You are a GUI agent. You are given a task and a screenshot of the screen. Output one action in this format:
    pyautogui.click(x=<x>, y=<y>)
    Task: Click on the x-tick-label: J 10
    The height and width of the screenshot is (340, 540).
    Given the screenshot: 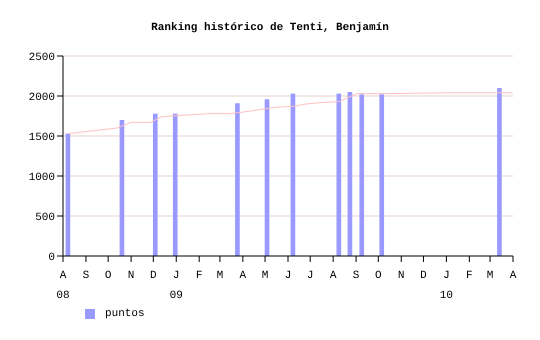 What is the action you would take?
    pyautogui.click(x=446, y=286)
    